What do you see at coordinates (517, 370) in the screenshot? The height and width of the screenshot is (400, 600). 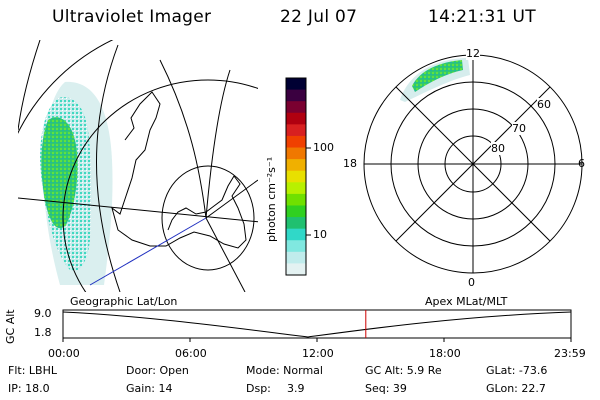 I see `glat-status: GLat: -73.6` at bounding box center [517, 370].